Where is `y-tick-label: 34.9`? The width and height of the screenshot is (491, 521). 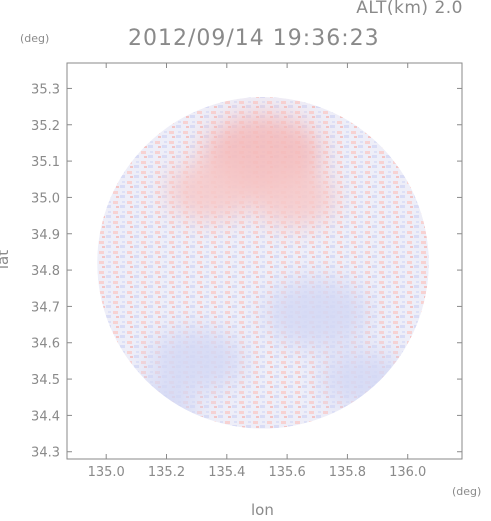
y-tick-label: 34.9 is located at coordinates (45, 235).